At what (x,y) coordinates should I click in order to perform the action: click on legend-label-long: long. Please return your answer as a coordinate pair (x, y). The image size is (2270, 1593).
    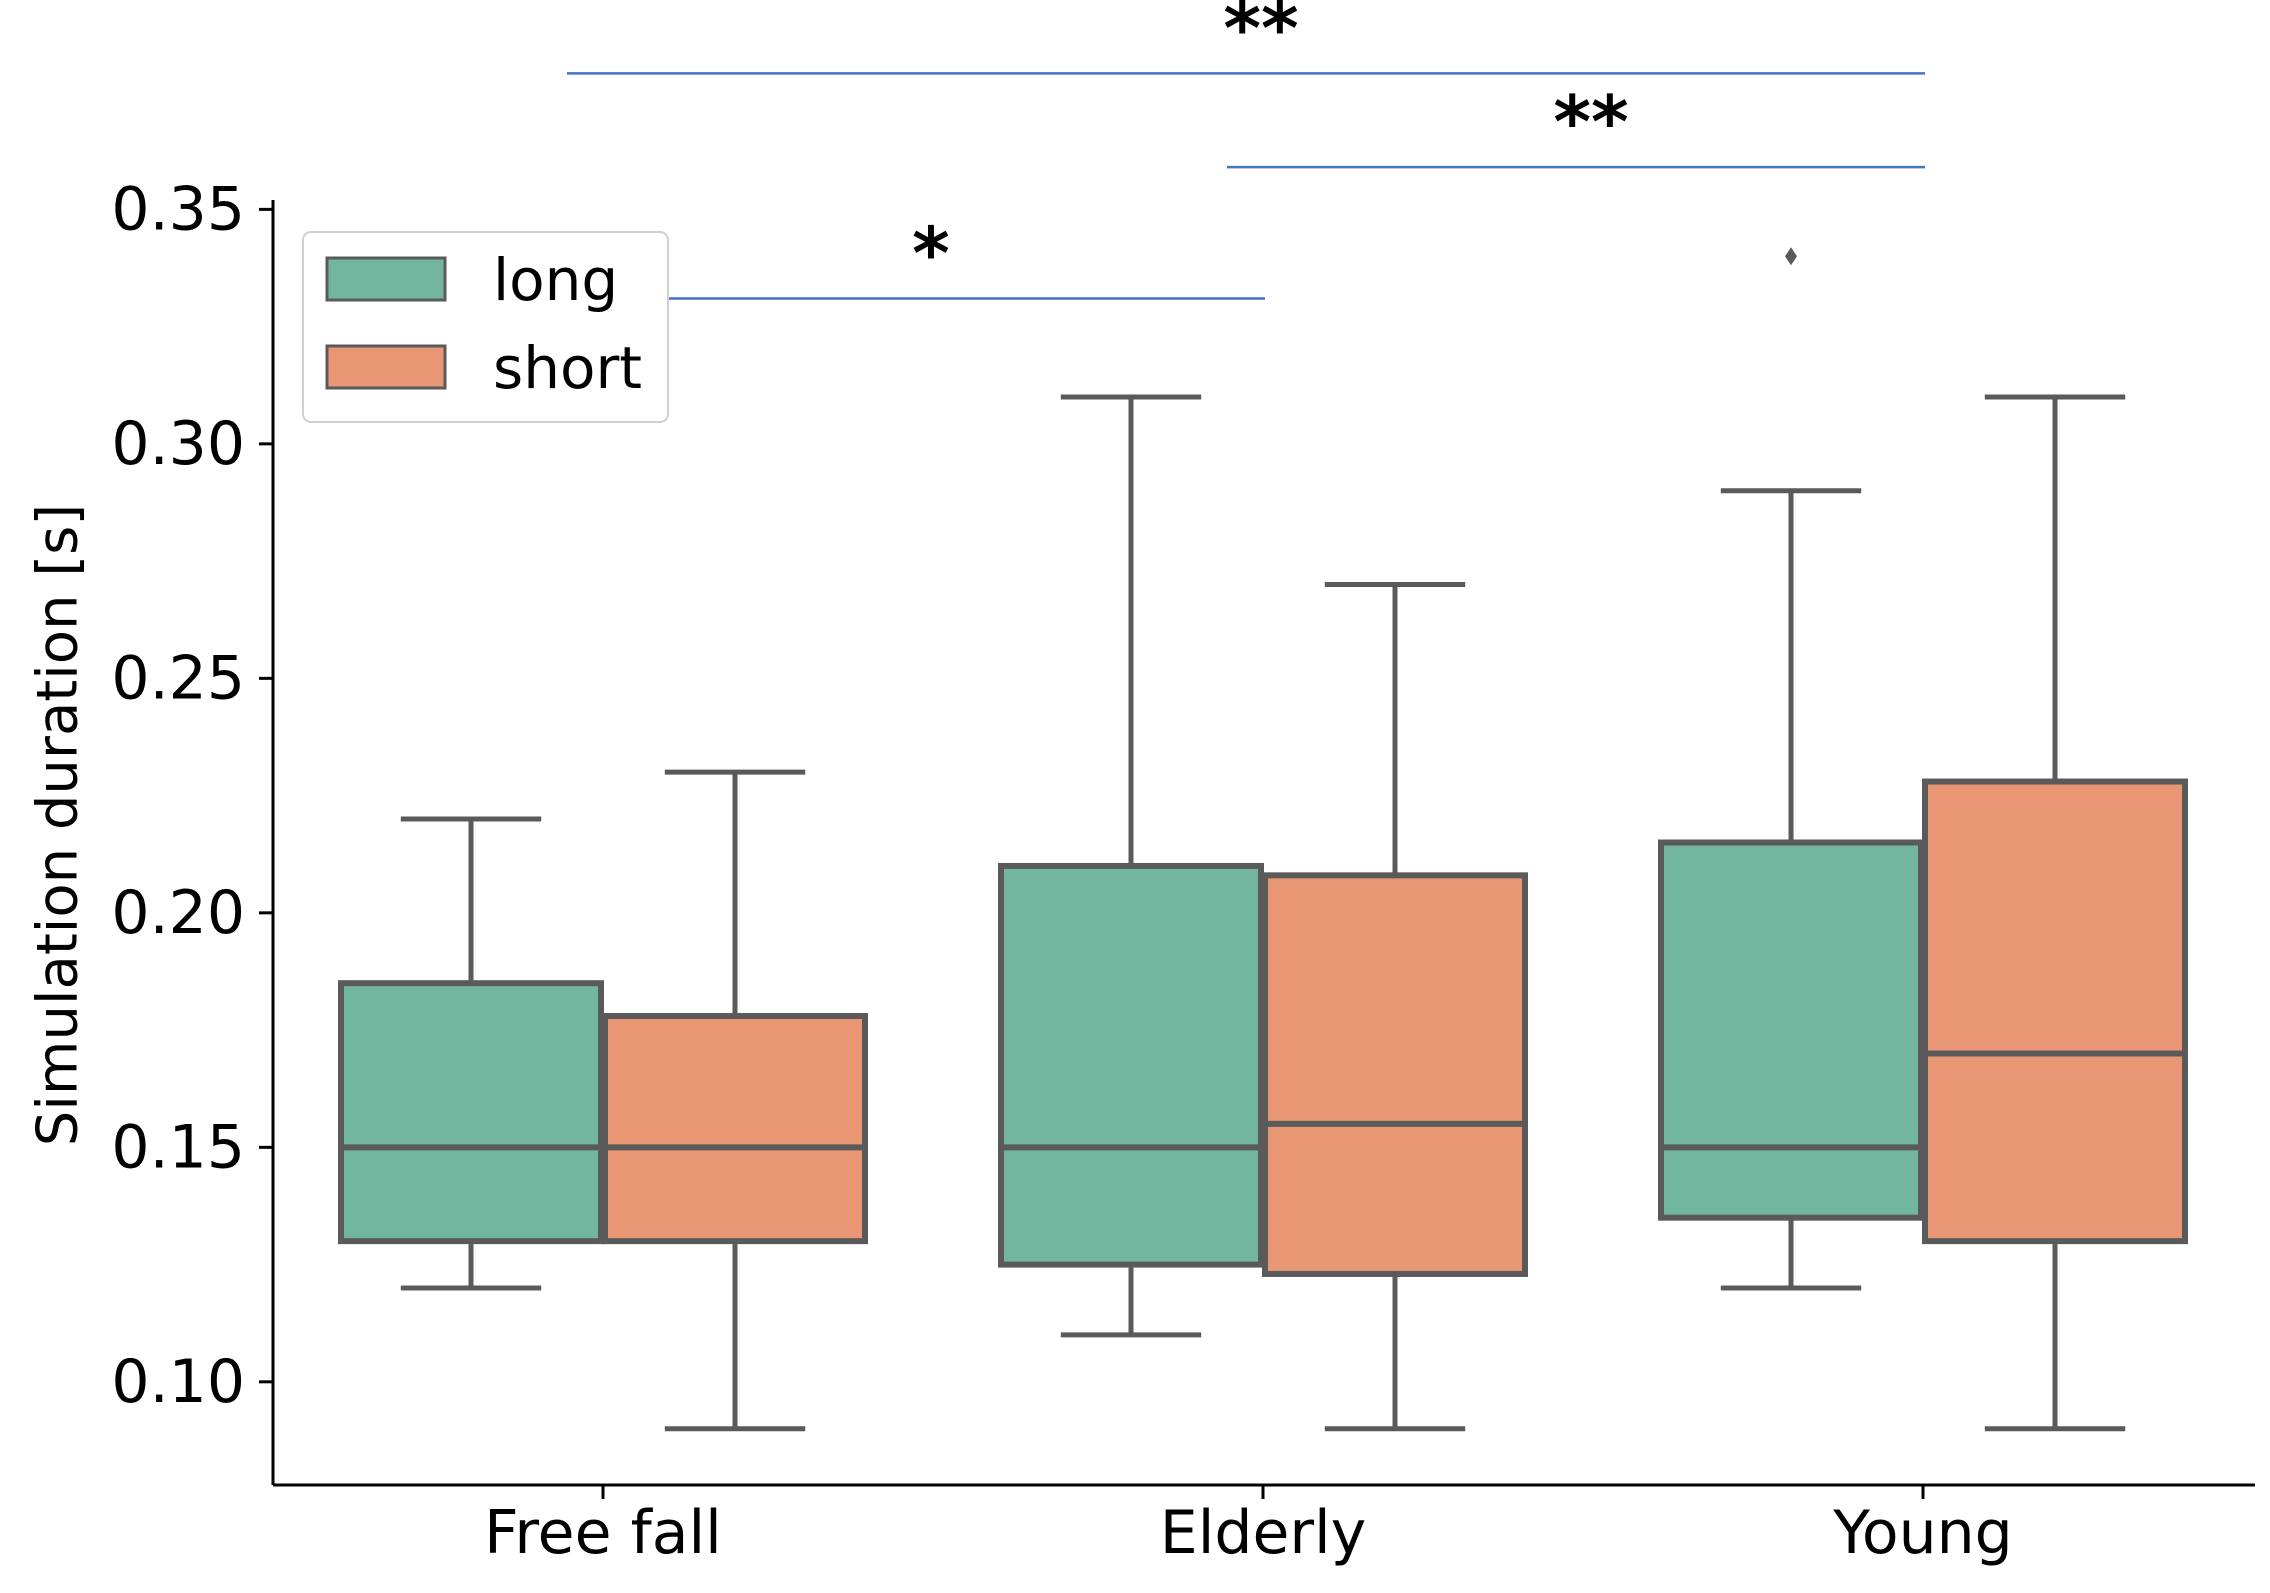
    Looking at the image, I should click on (555, 280).